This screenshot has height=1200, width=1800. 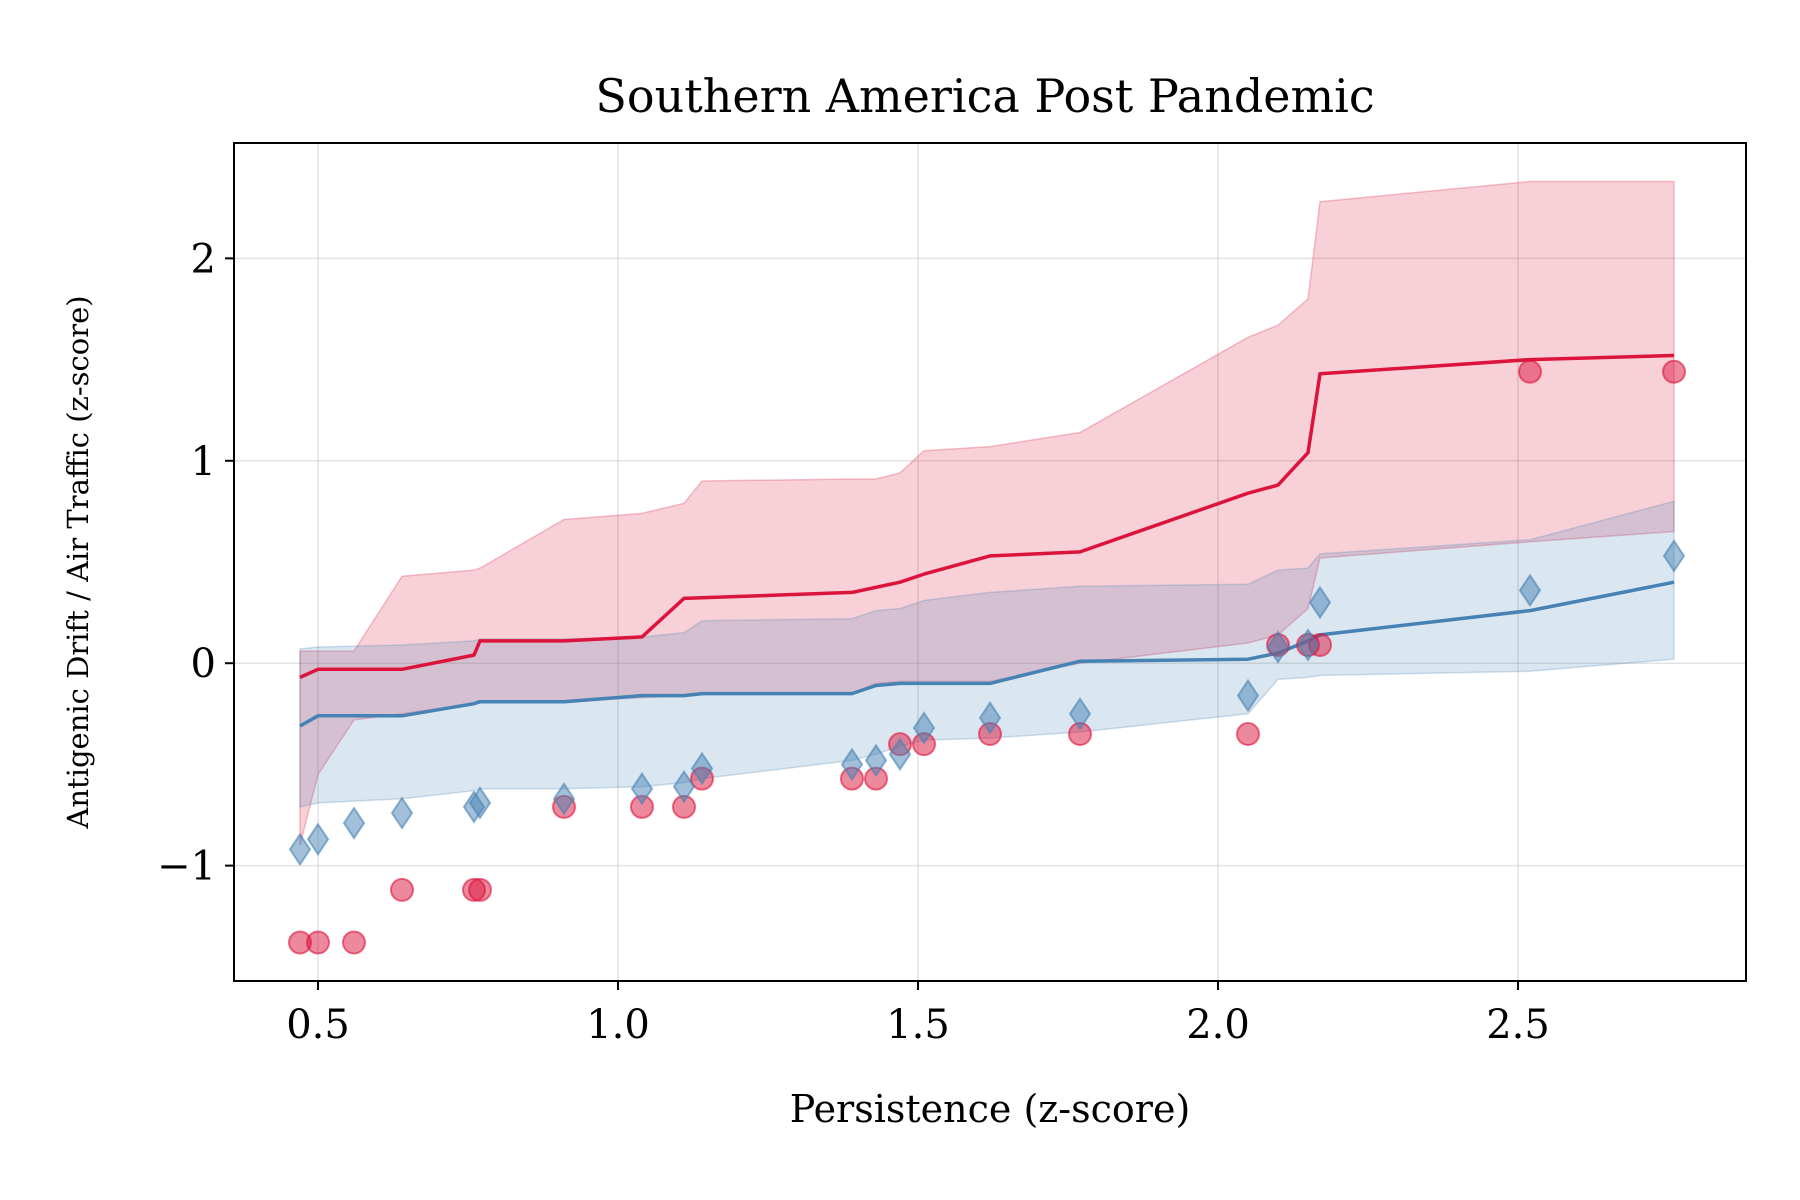 I want to click on y-tick-label: 0, so click(x=203, y=664).